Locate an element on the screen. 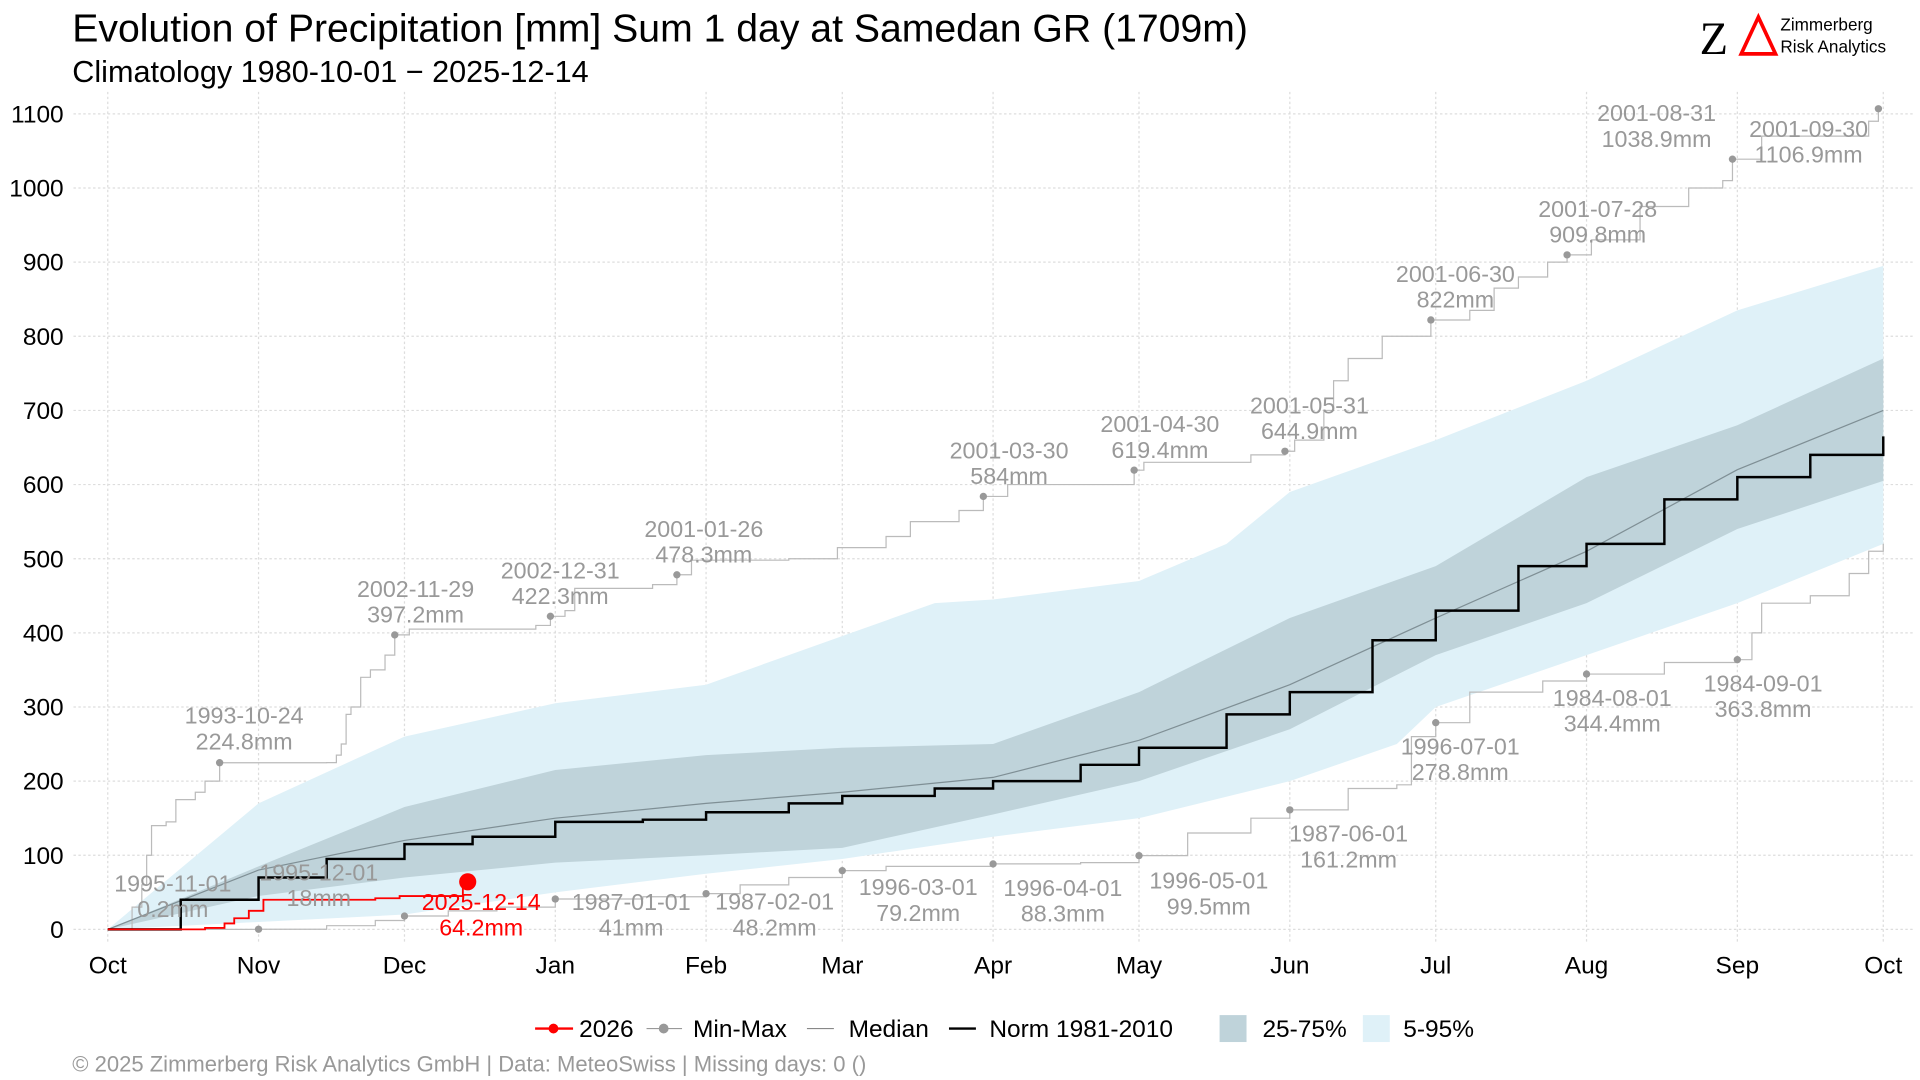  max-label-value: 1038.9mm is located at coordinates (1657, 139).